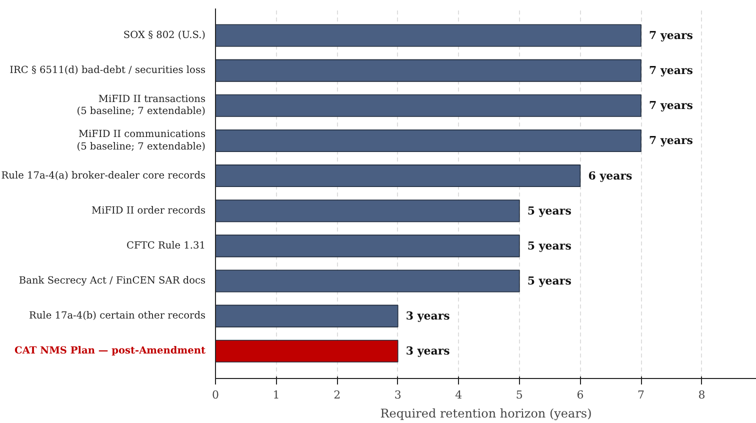 The height and width of the screenshot is (423, 756). I want to click on x-tick-label: 5, so click(519, 395).